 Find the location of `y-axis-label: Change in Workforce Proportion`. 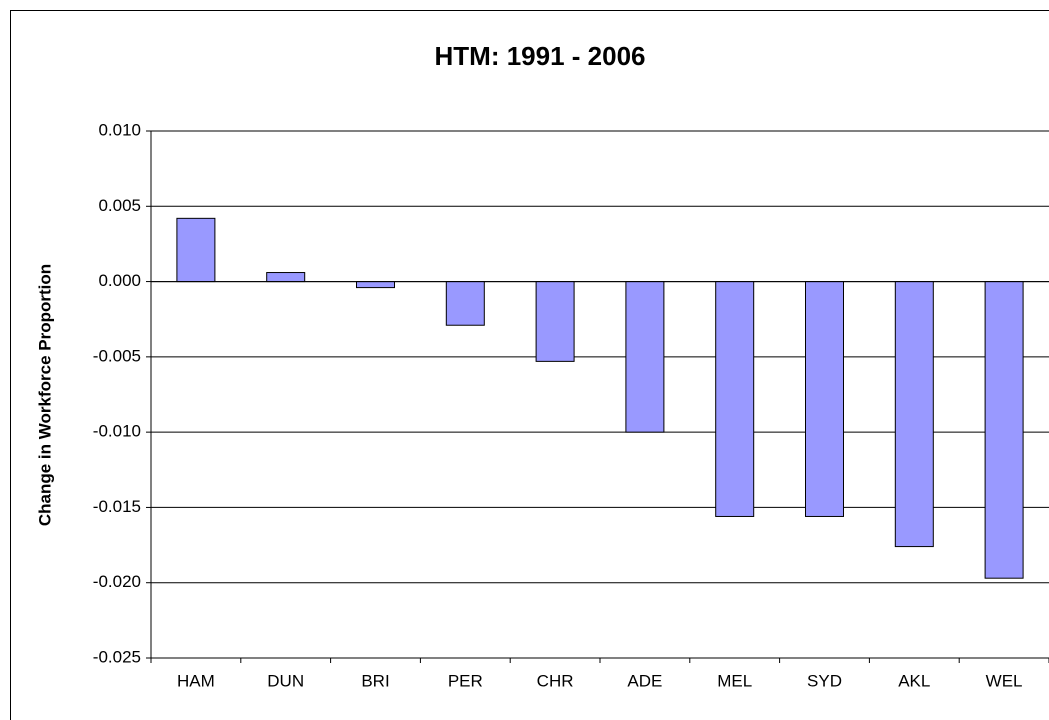

y-axis-label: Change in Workforce Proportion is located at coordinates (44, 395).